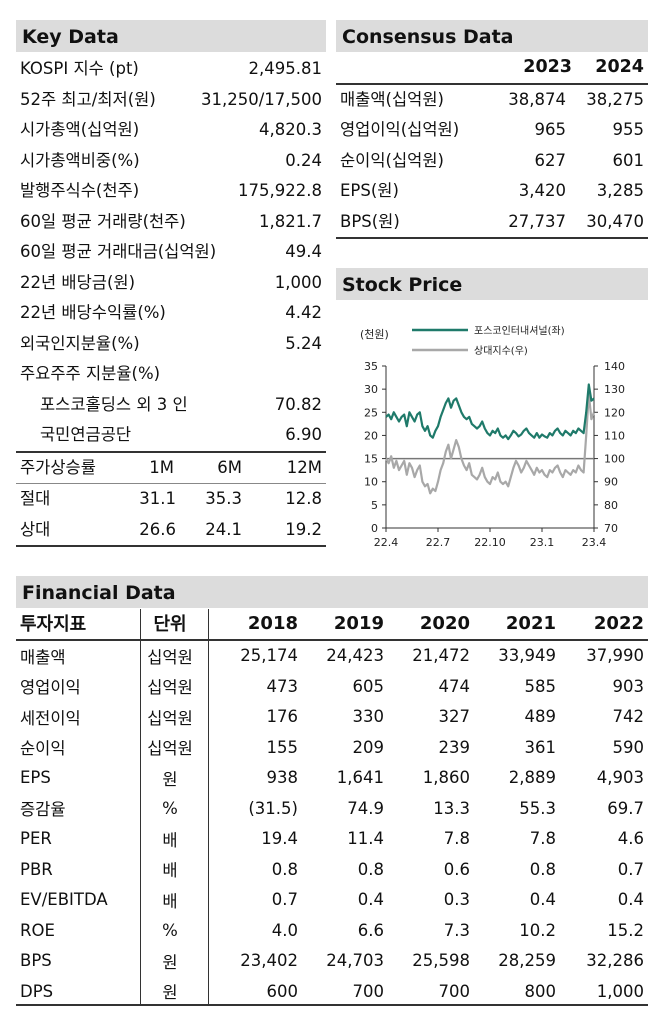 This screenshot has width=672, height=1030. Describe the element at coordinates (547, 67) in the screenshot. I see `consensus-year: 2023` at that location.